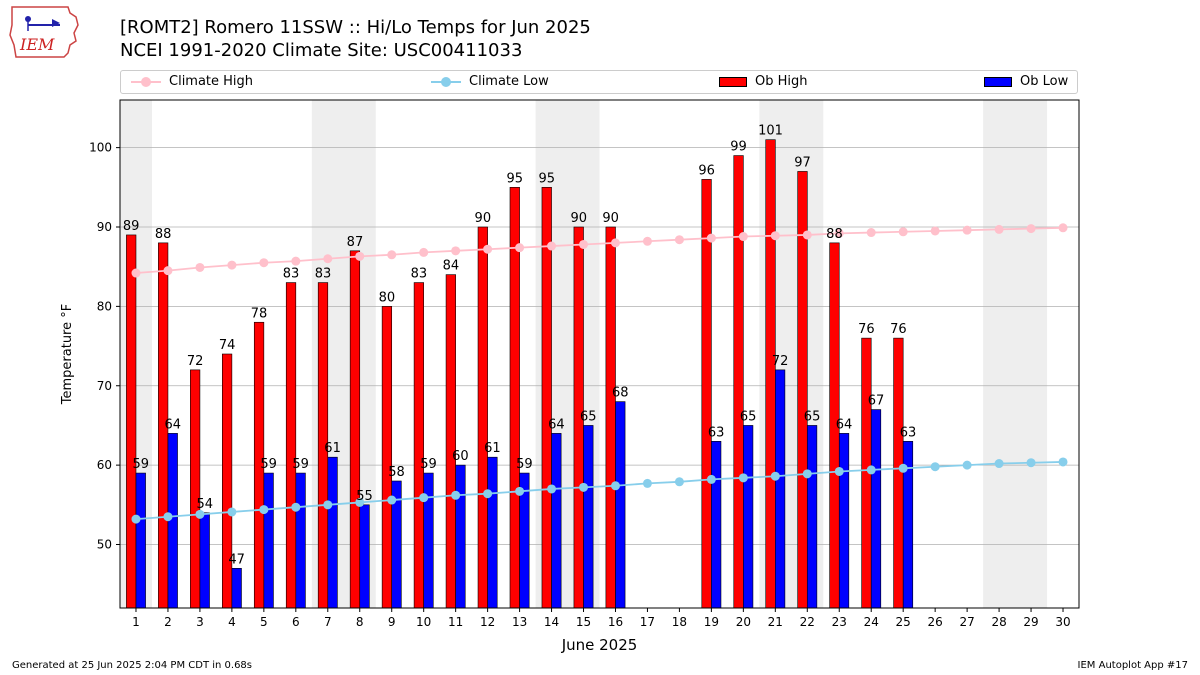 The width and height of the screenshot is (1200, 675). What do you see at coordinates (136, 622) in the screenshot?
I see `x-tick-label: 1` at bounding box center [136, 622].